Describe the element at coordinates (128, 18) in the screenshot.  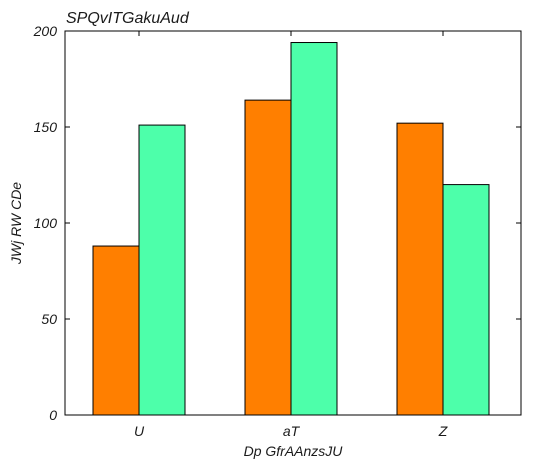
I see `chart-title: SPQvITGakuAud` at that location.